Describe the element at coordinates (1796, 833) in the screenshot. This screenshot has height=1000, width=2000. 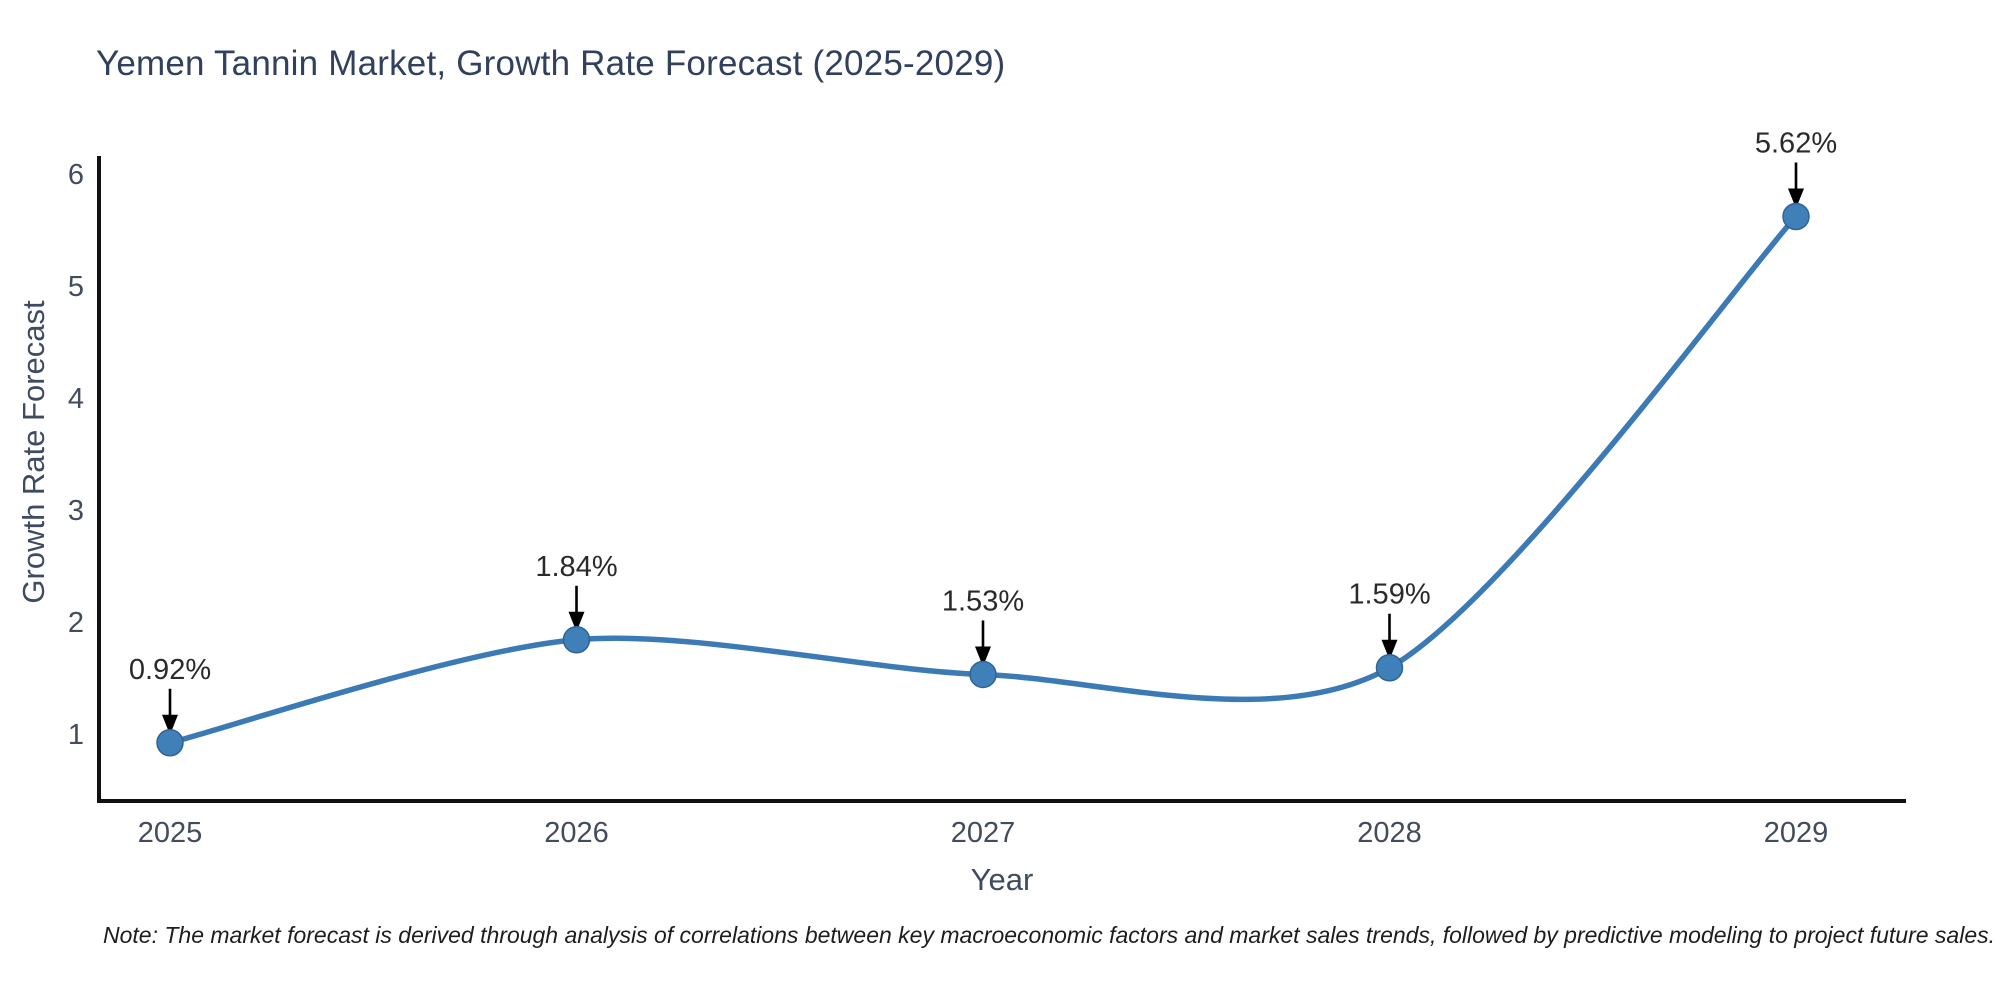
I see `x-tick-label: 2029` at that location.